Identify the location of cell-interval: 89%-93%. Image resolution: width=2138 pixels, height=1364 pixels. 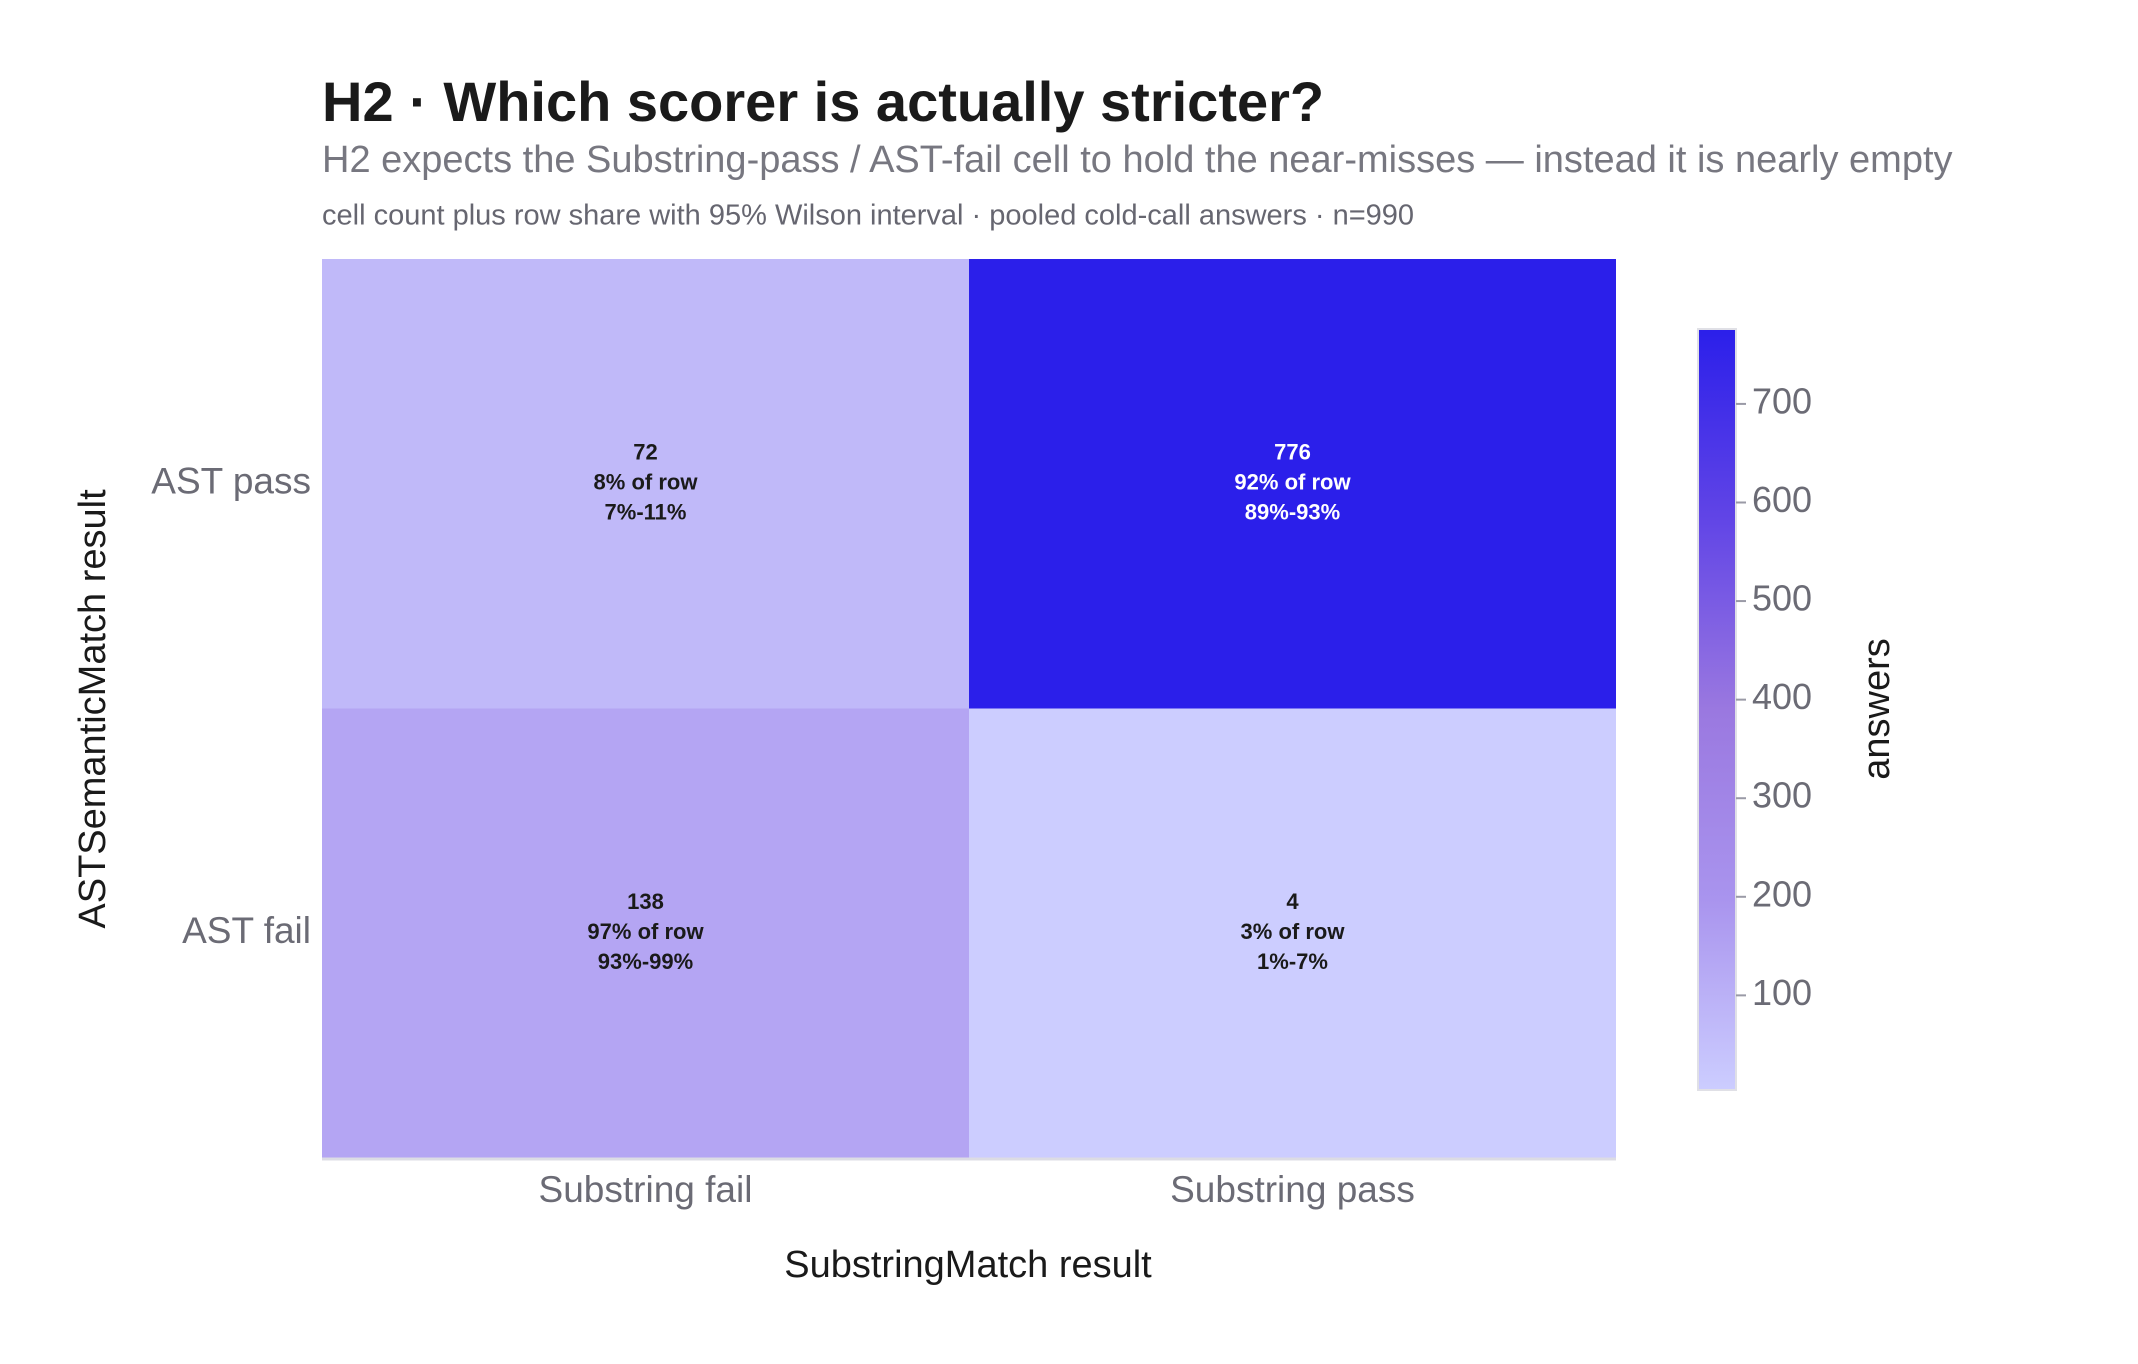
(1292, 512).